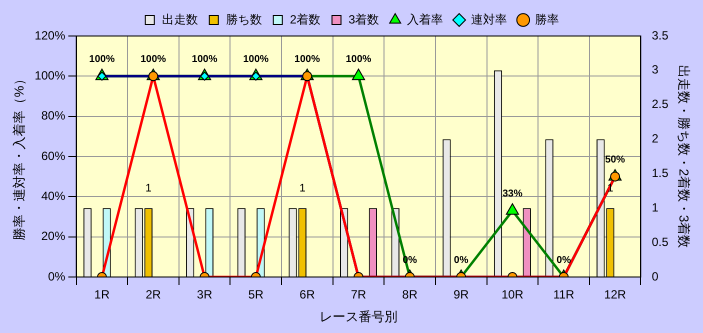 Image resolution: width=703 pixels, height=333 pixels. Describe the element at coordinates (50, 75) in the screenshot. I see `y-tick-label: 100%` at that location.